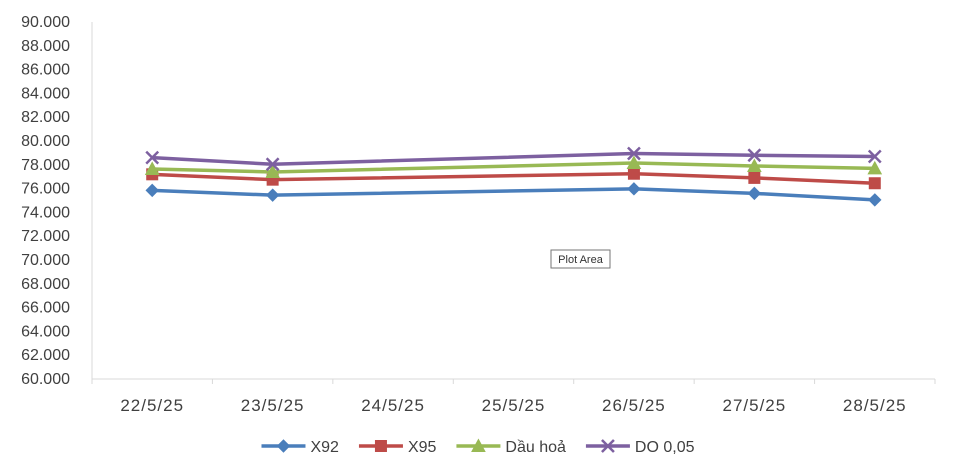 This screenshot has width=956, height=475. I want to click on legend-item-x95: X95, so click(397, 447).